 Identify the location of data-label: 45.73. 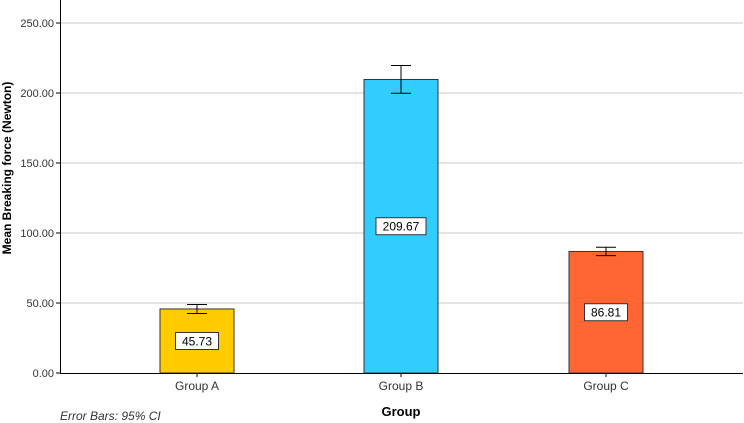
(197, 341).